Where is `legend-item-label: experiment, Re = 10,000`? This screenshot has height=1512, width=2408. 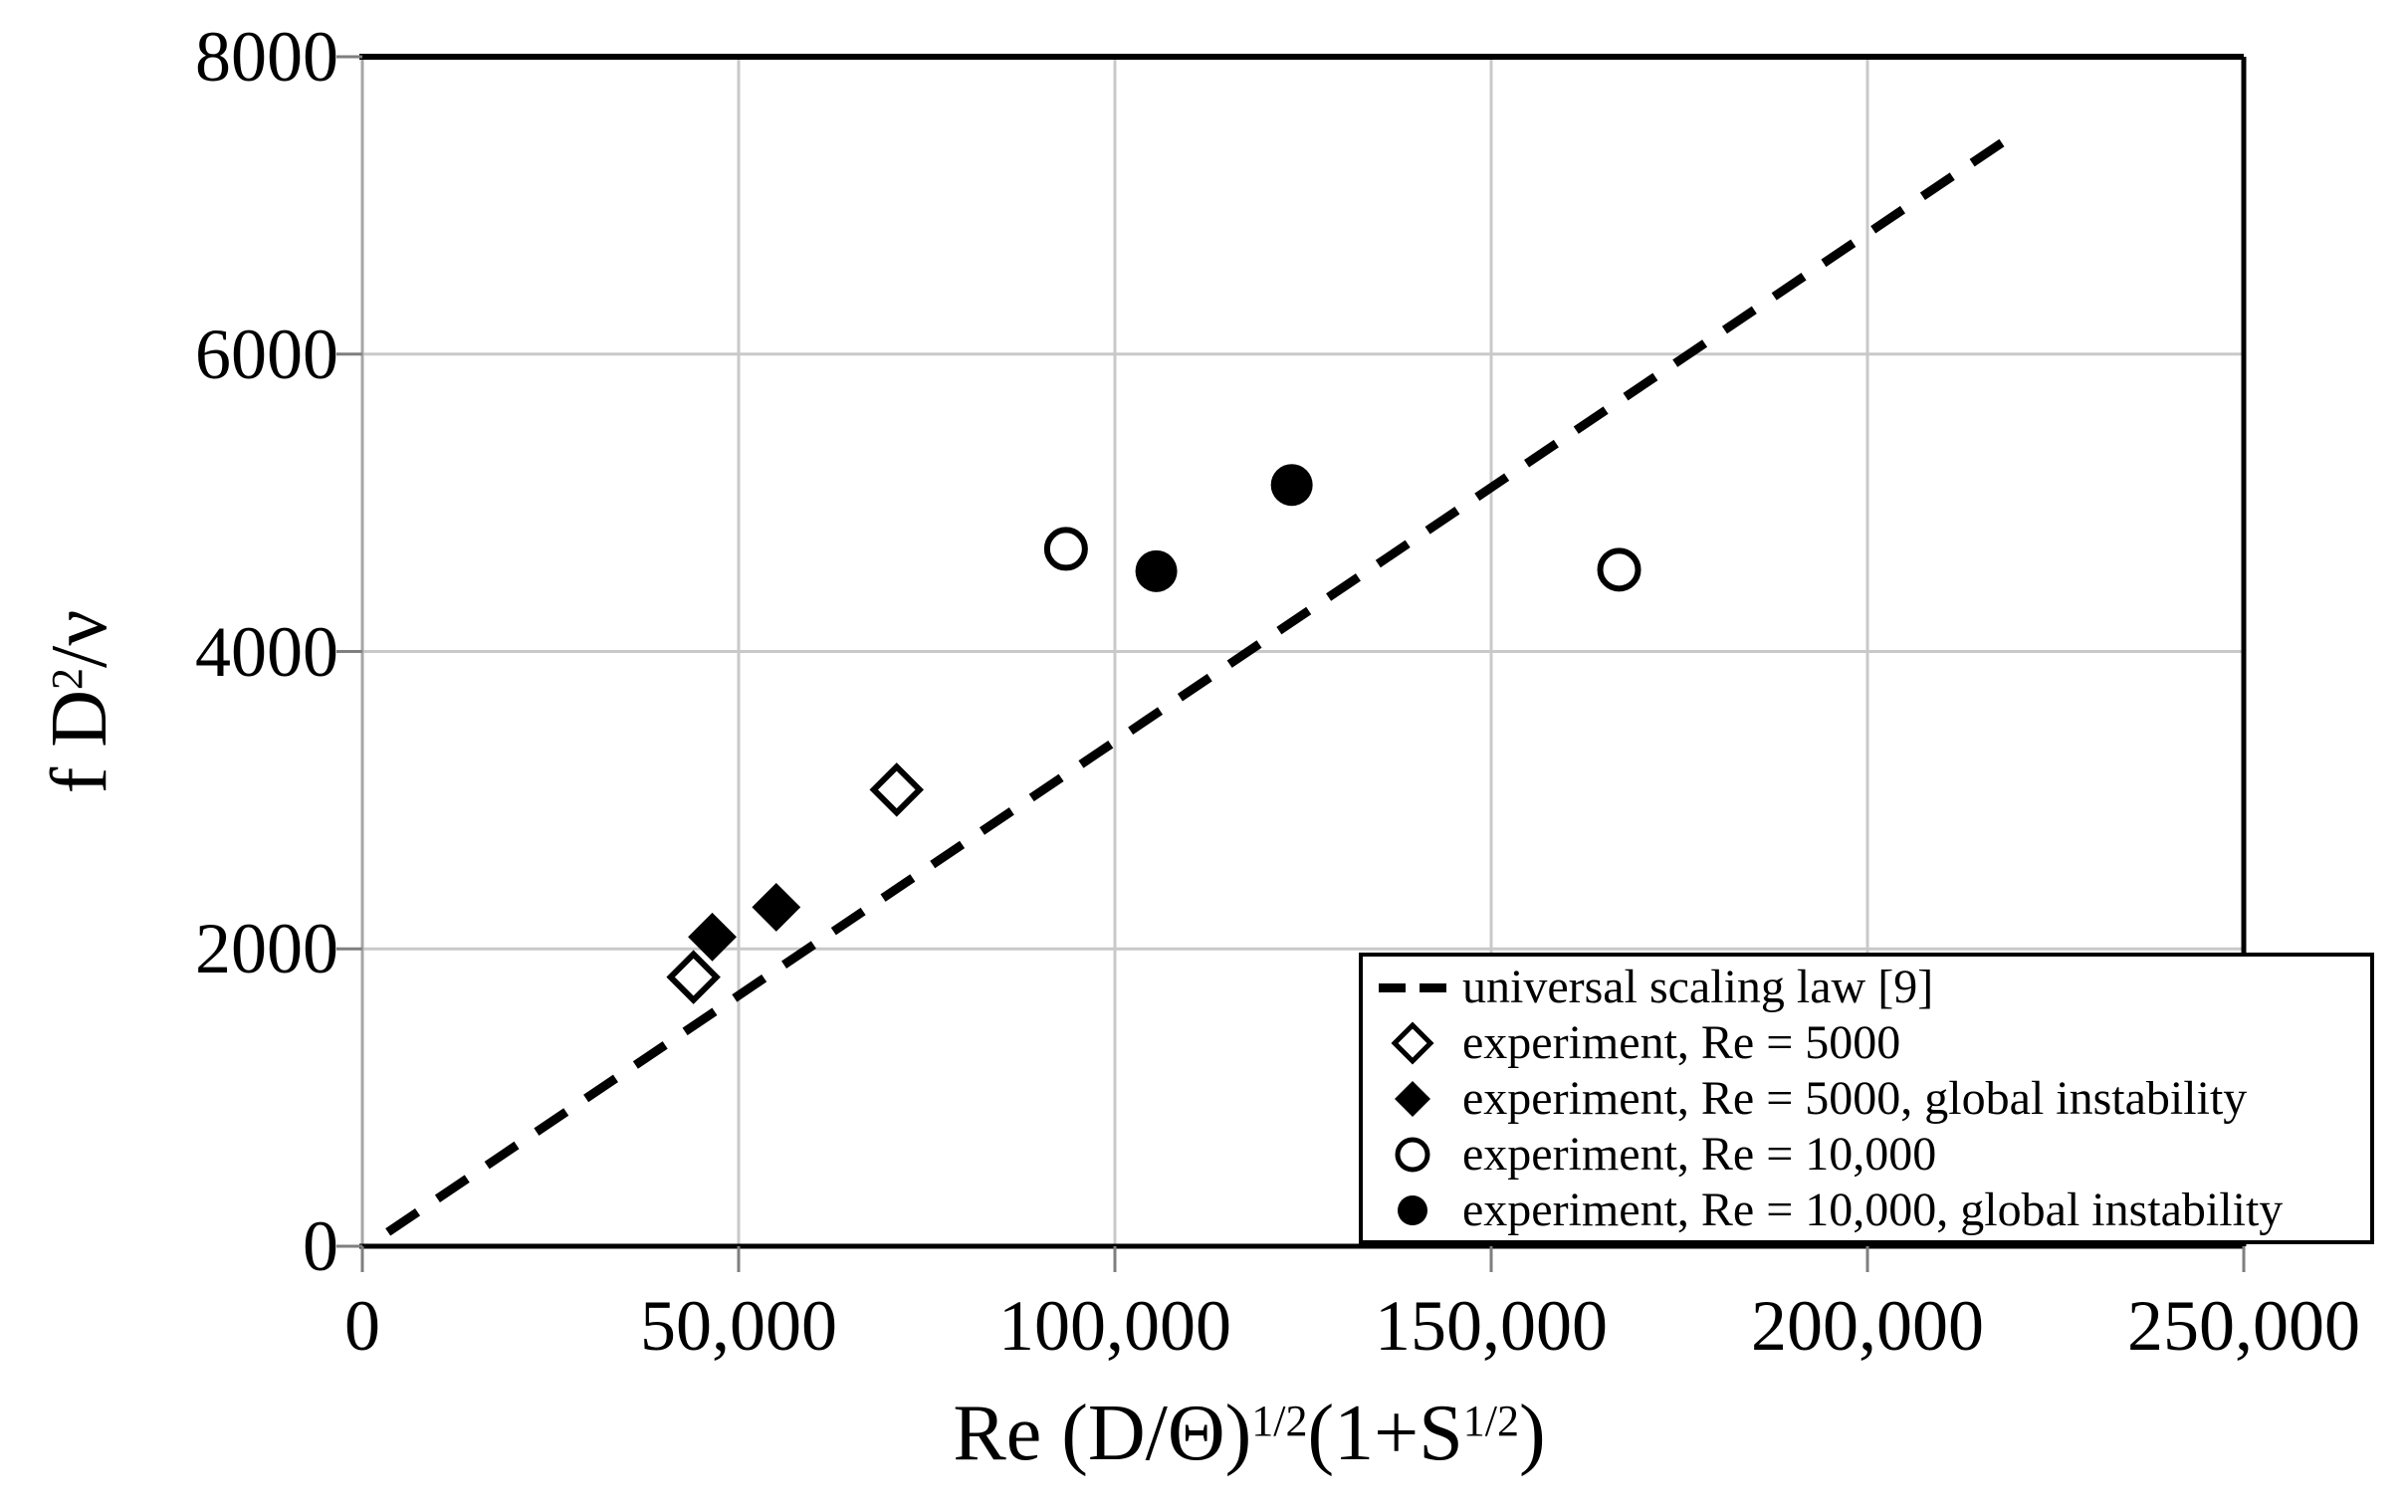 legend-item-label: experiment, Re = 10,000 is located at coordinates (1699, 1154).